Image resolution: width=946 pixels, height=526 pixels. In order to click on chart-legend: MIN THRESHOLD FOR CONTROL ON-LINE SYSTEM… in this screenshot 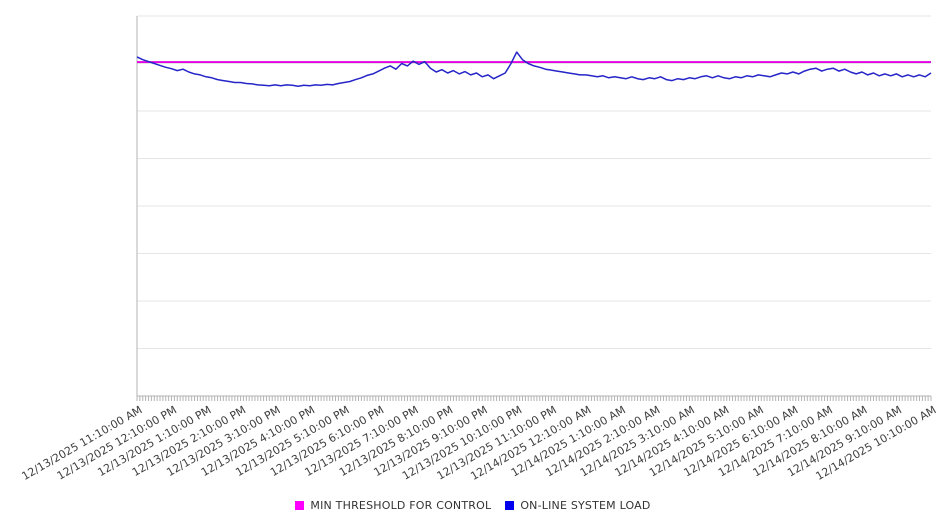, I will do `click(473, 505)`.